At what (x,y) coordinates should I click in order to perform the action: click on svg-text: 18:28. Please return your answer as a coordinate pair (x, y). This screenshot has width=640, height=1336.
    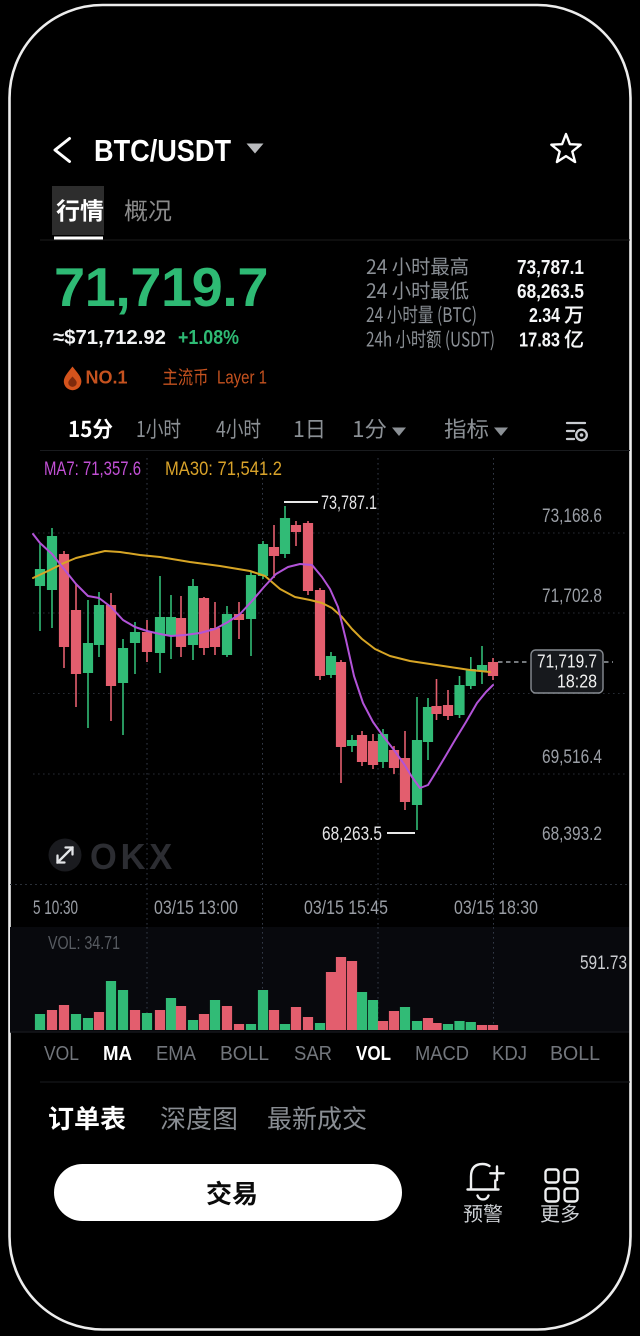
    Looking at the image, I should click on (577, 682).